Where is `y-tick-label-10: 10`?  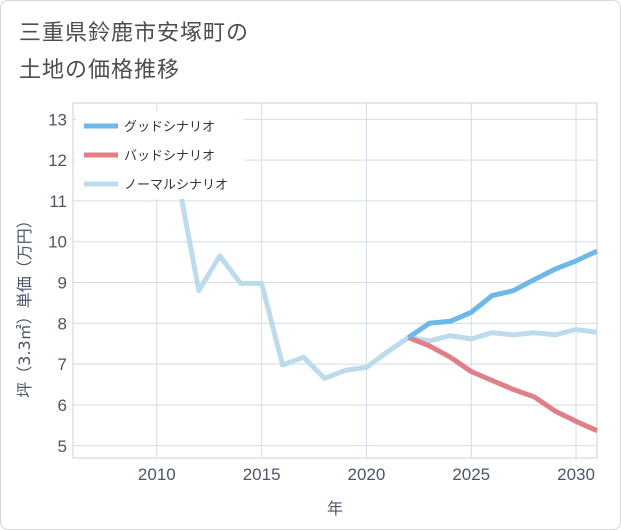
y-tick-label-10: 10 is located at coordinates (57, 242).